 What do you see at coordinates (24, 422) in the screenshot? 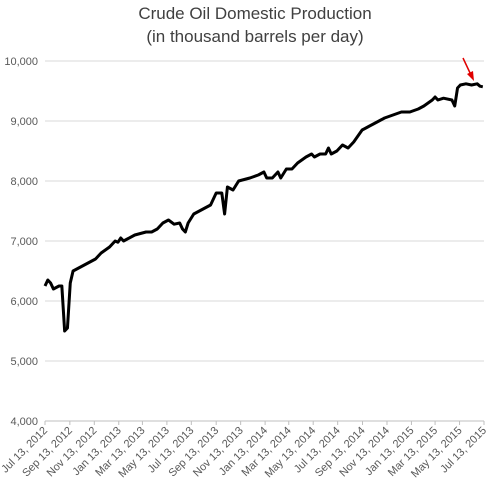
I see `y-tick-label: 4,000` at bounding box center [24, 422].